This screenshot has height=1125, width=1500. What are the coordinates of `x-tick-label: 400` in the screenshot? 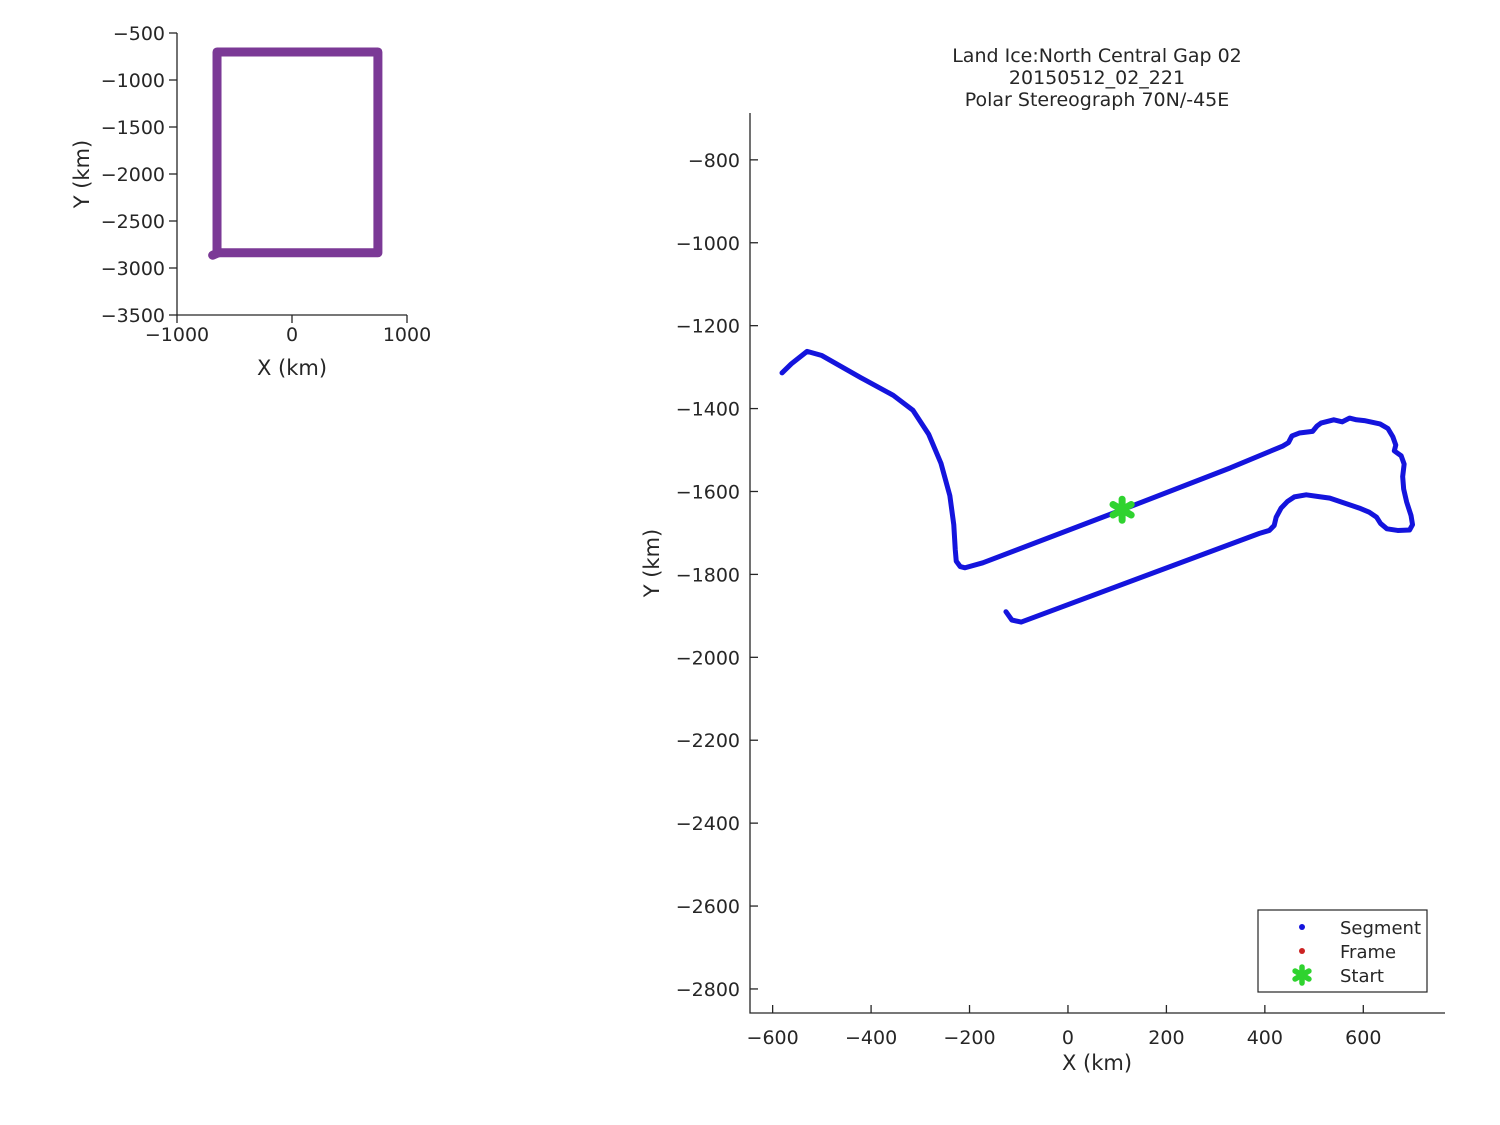 It's located at (1265, 1038).